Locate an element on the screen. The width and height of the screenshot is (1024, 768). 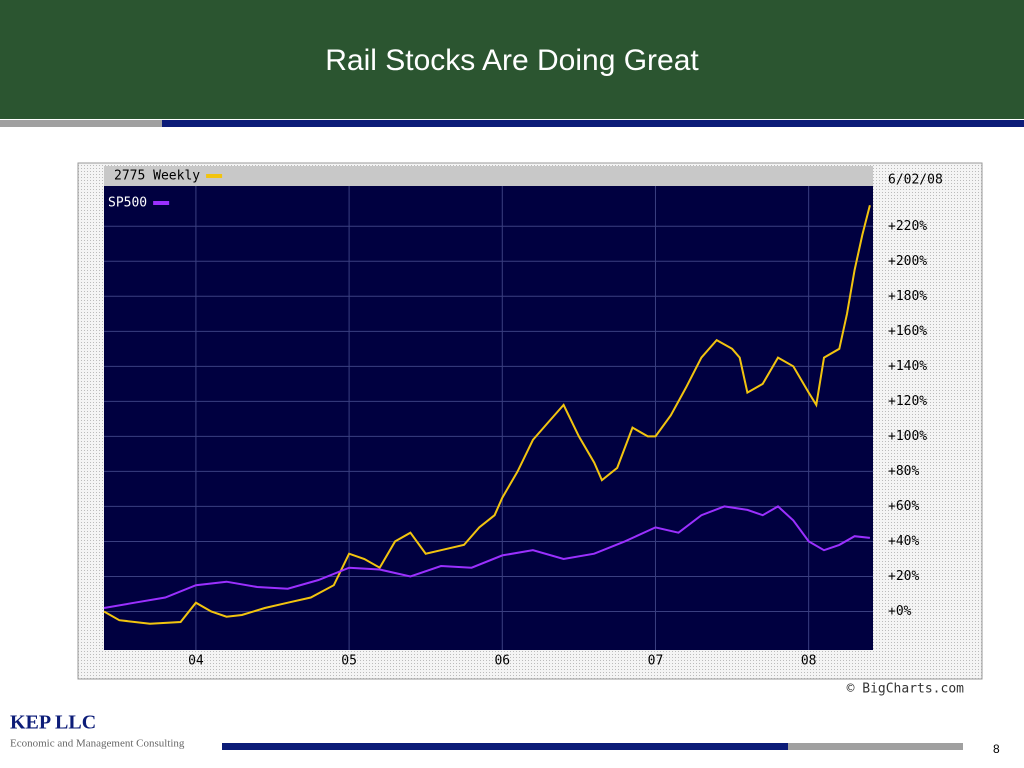
y-tick-label: +0% is located at coordinates (900, 611).